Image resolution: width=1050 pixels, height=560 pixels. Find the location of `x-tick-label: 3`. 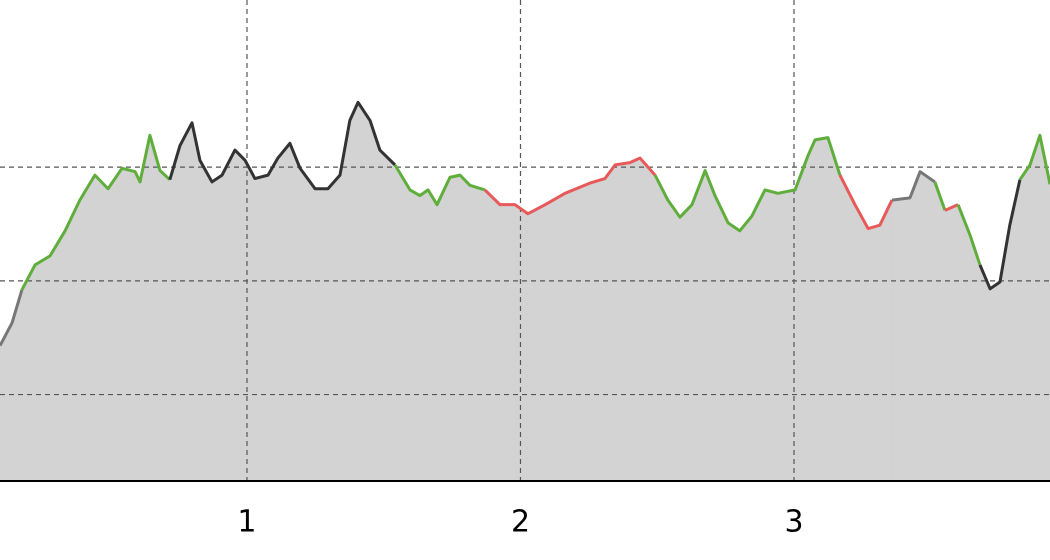

x-tick-label: 3 is located at coordinates (793, 522).